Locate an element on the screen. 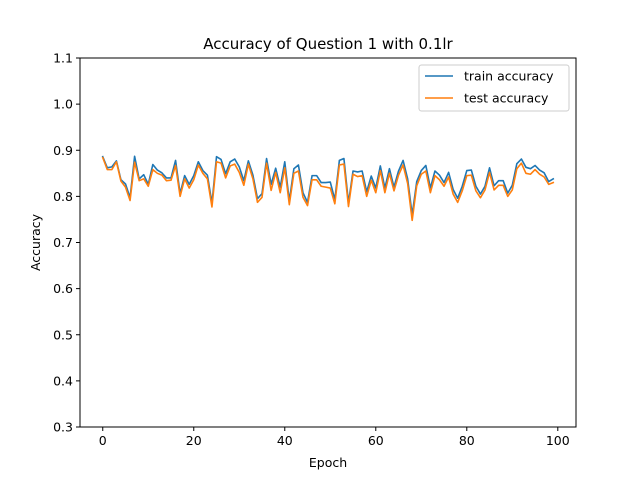  legend-label: train accuracy is located at coordinates (509, 76).